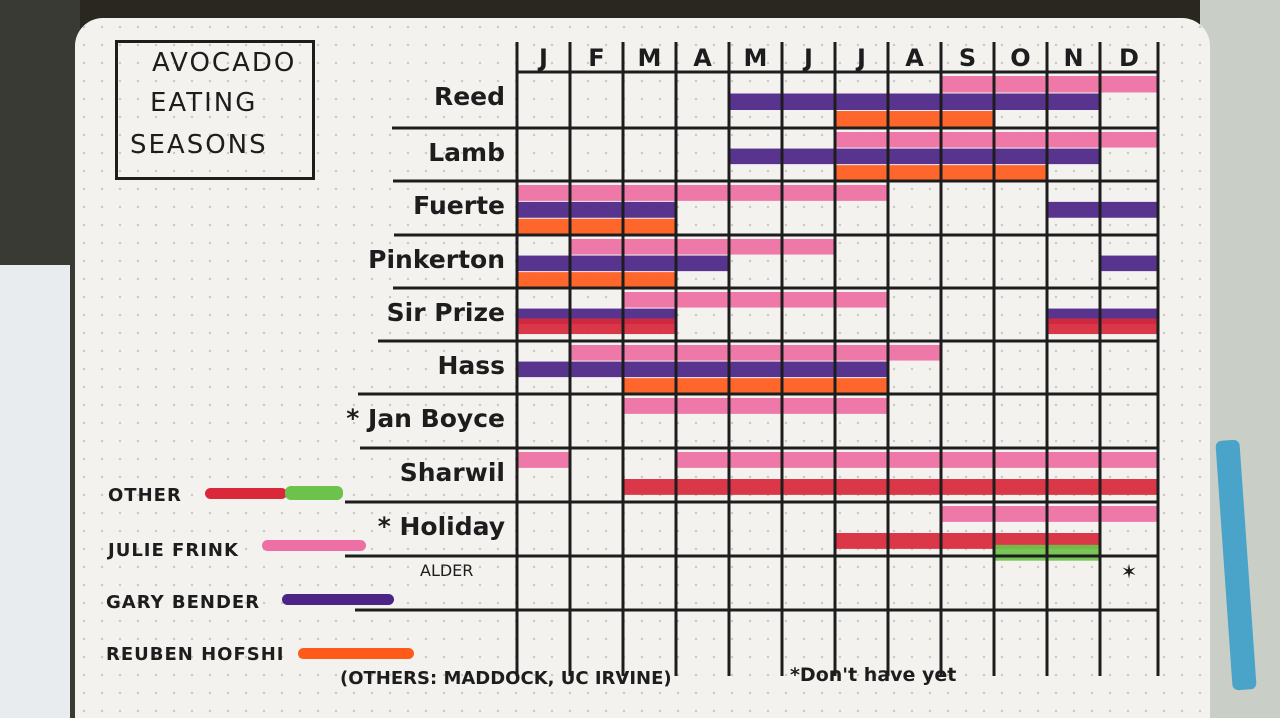 The image size is (1280, 718). Describe the element at coordinates (596, 280) in the screenshot. I see `season-bar-pinkerton-reuben_hofshi` at that location.